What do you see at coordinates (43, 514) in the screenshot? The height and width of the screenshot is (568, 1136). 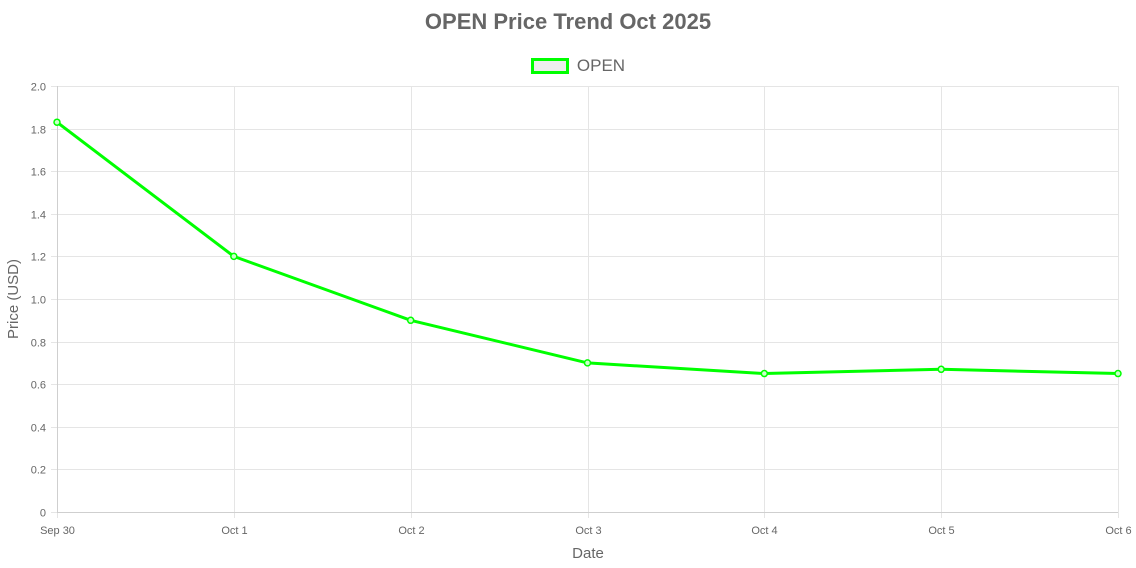 I see `y-tick-label: 0` at bounding box center [43, 514].